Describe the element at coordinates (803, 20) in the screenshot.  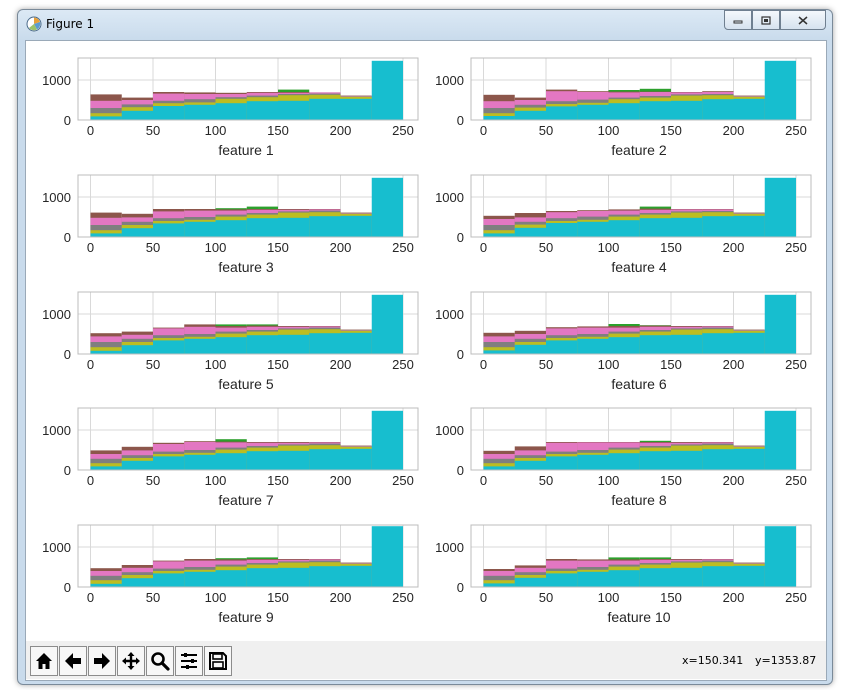
I see `close-button` at that location.